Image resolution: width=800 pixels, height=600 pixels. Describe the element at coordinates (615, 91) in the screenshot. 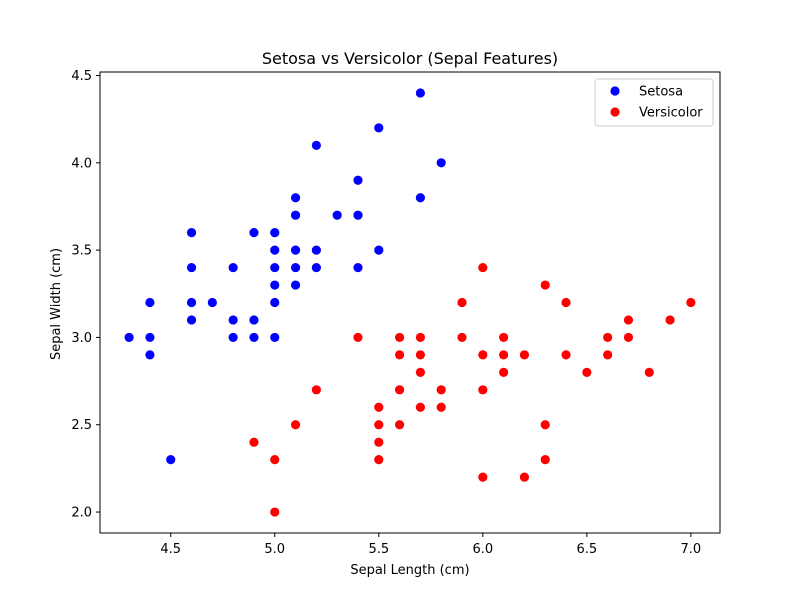

I see `legend-marker-setosa` at that location.